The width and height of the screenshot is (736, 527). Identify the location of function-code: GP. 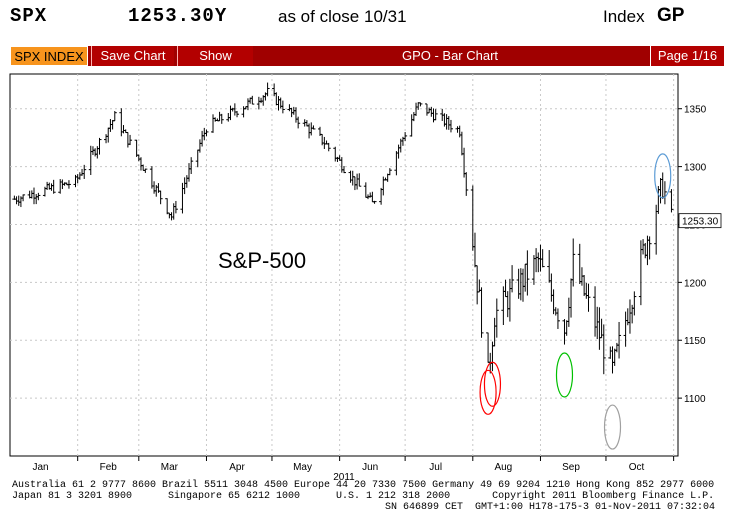
(671, 15).